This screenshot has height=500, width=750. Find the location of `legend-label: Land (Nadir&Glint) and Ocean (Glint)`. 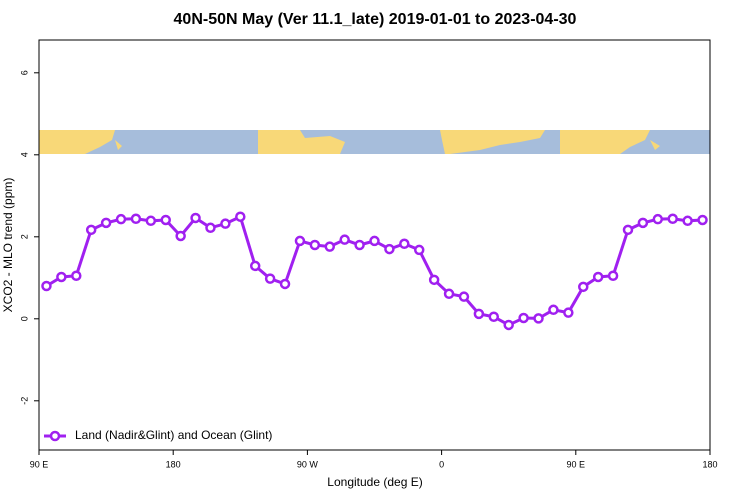

legend-label: Land (Nadir&Glint) and Ocean (Glint) is located at coordinates (173, 435).